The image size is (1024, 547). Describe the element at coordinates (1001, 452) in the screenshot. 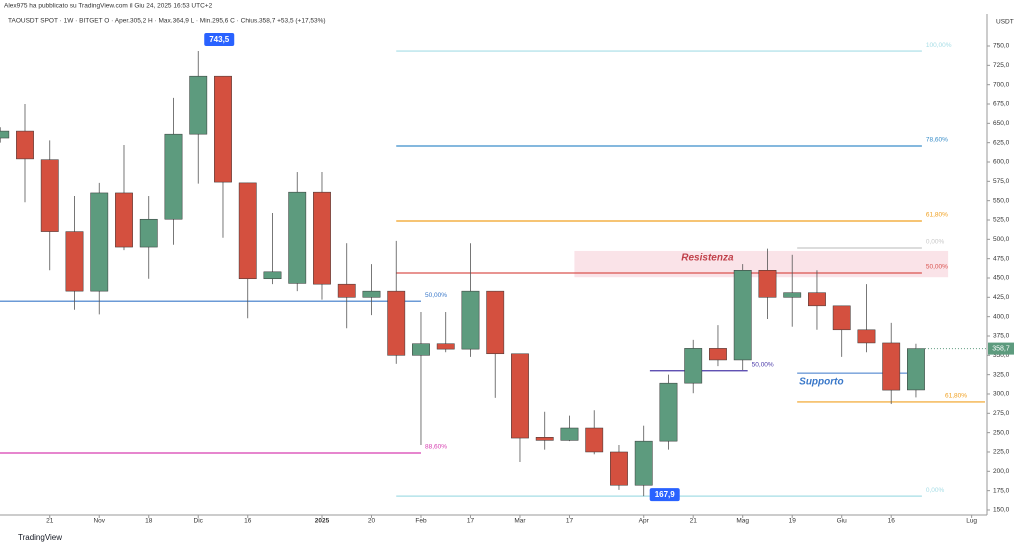

I see `y-tick-label: 225,0` at that location.